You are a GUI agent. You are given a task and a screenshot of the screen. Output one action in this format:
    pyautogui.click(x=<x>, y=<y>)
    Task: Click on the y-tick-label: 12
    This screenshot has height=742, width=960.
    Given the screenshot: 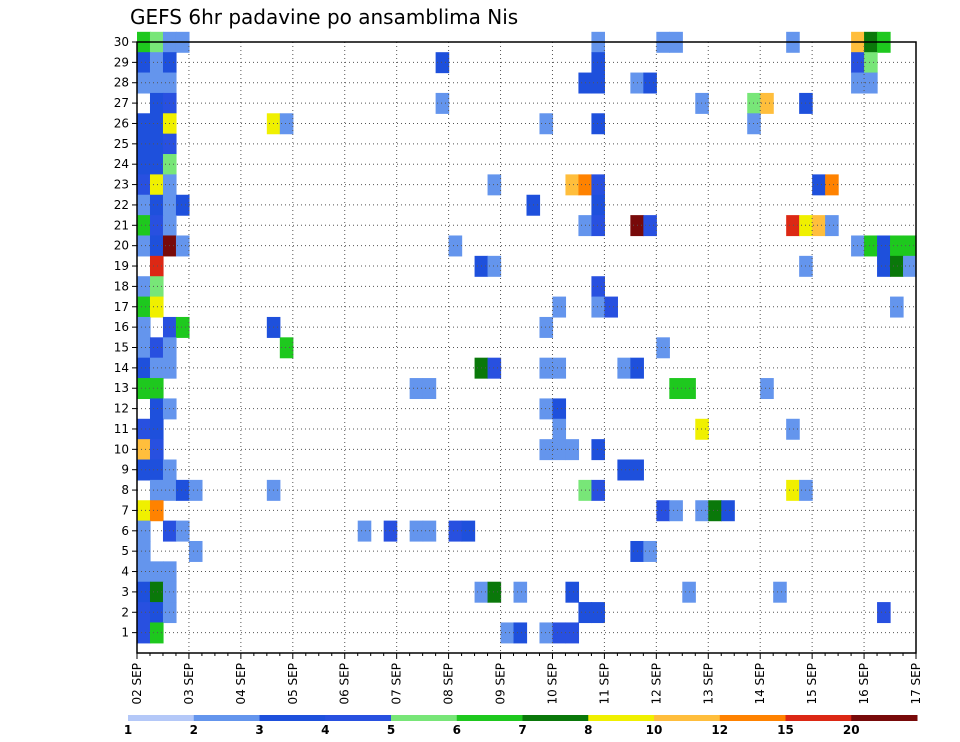 What is the action you would take?
    pyautogui.click(x=121, y=409)
    